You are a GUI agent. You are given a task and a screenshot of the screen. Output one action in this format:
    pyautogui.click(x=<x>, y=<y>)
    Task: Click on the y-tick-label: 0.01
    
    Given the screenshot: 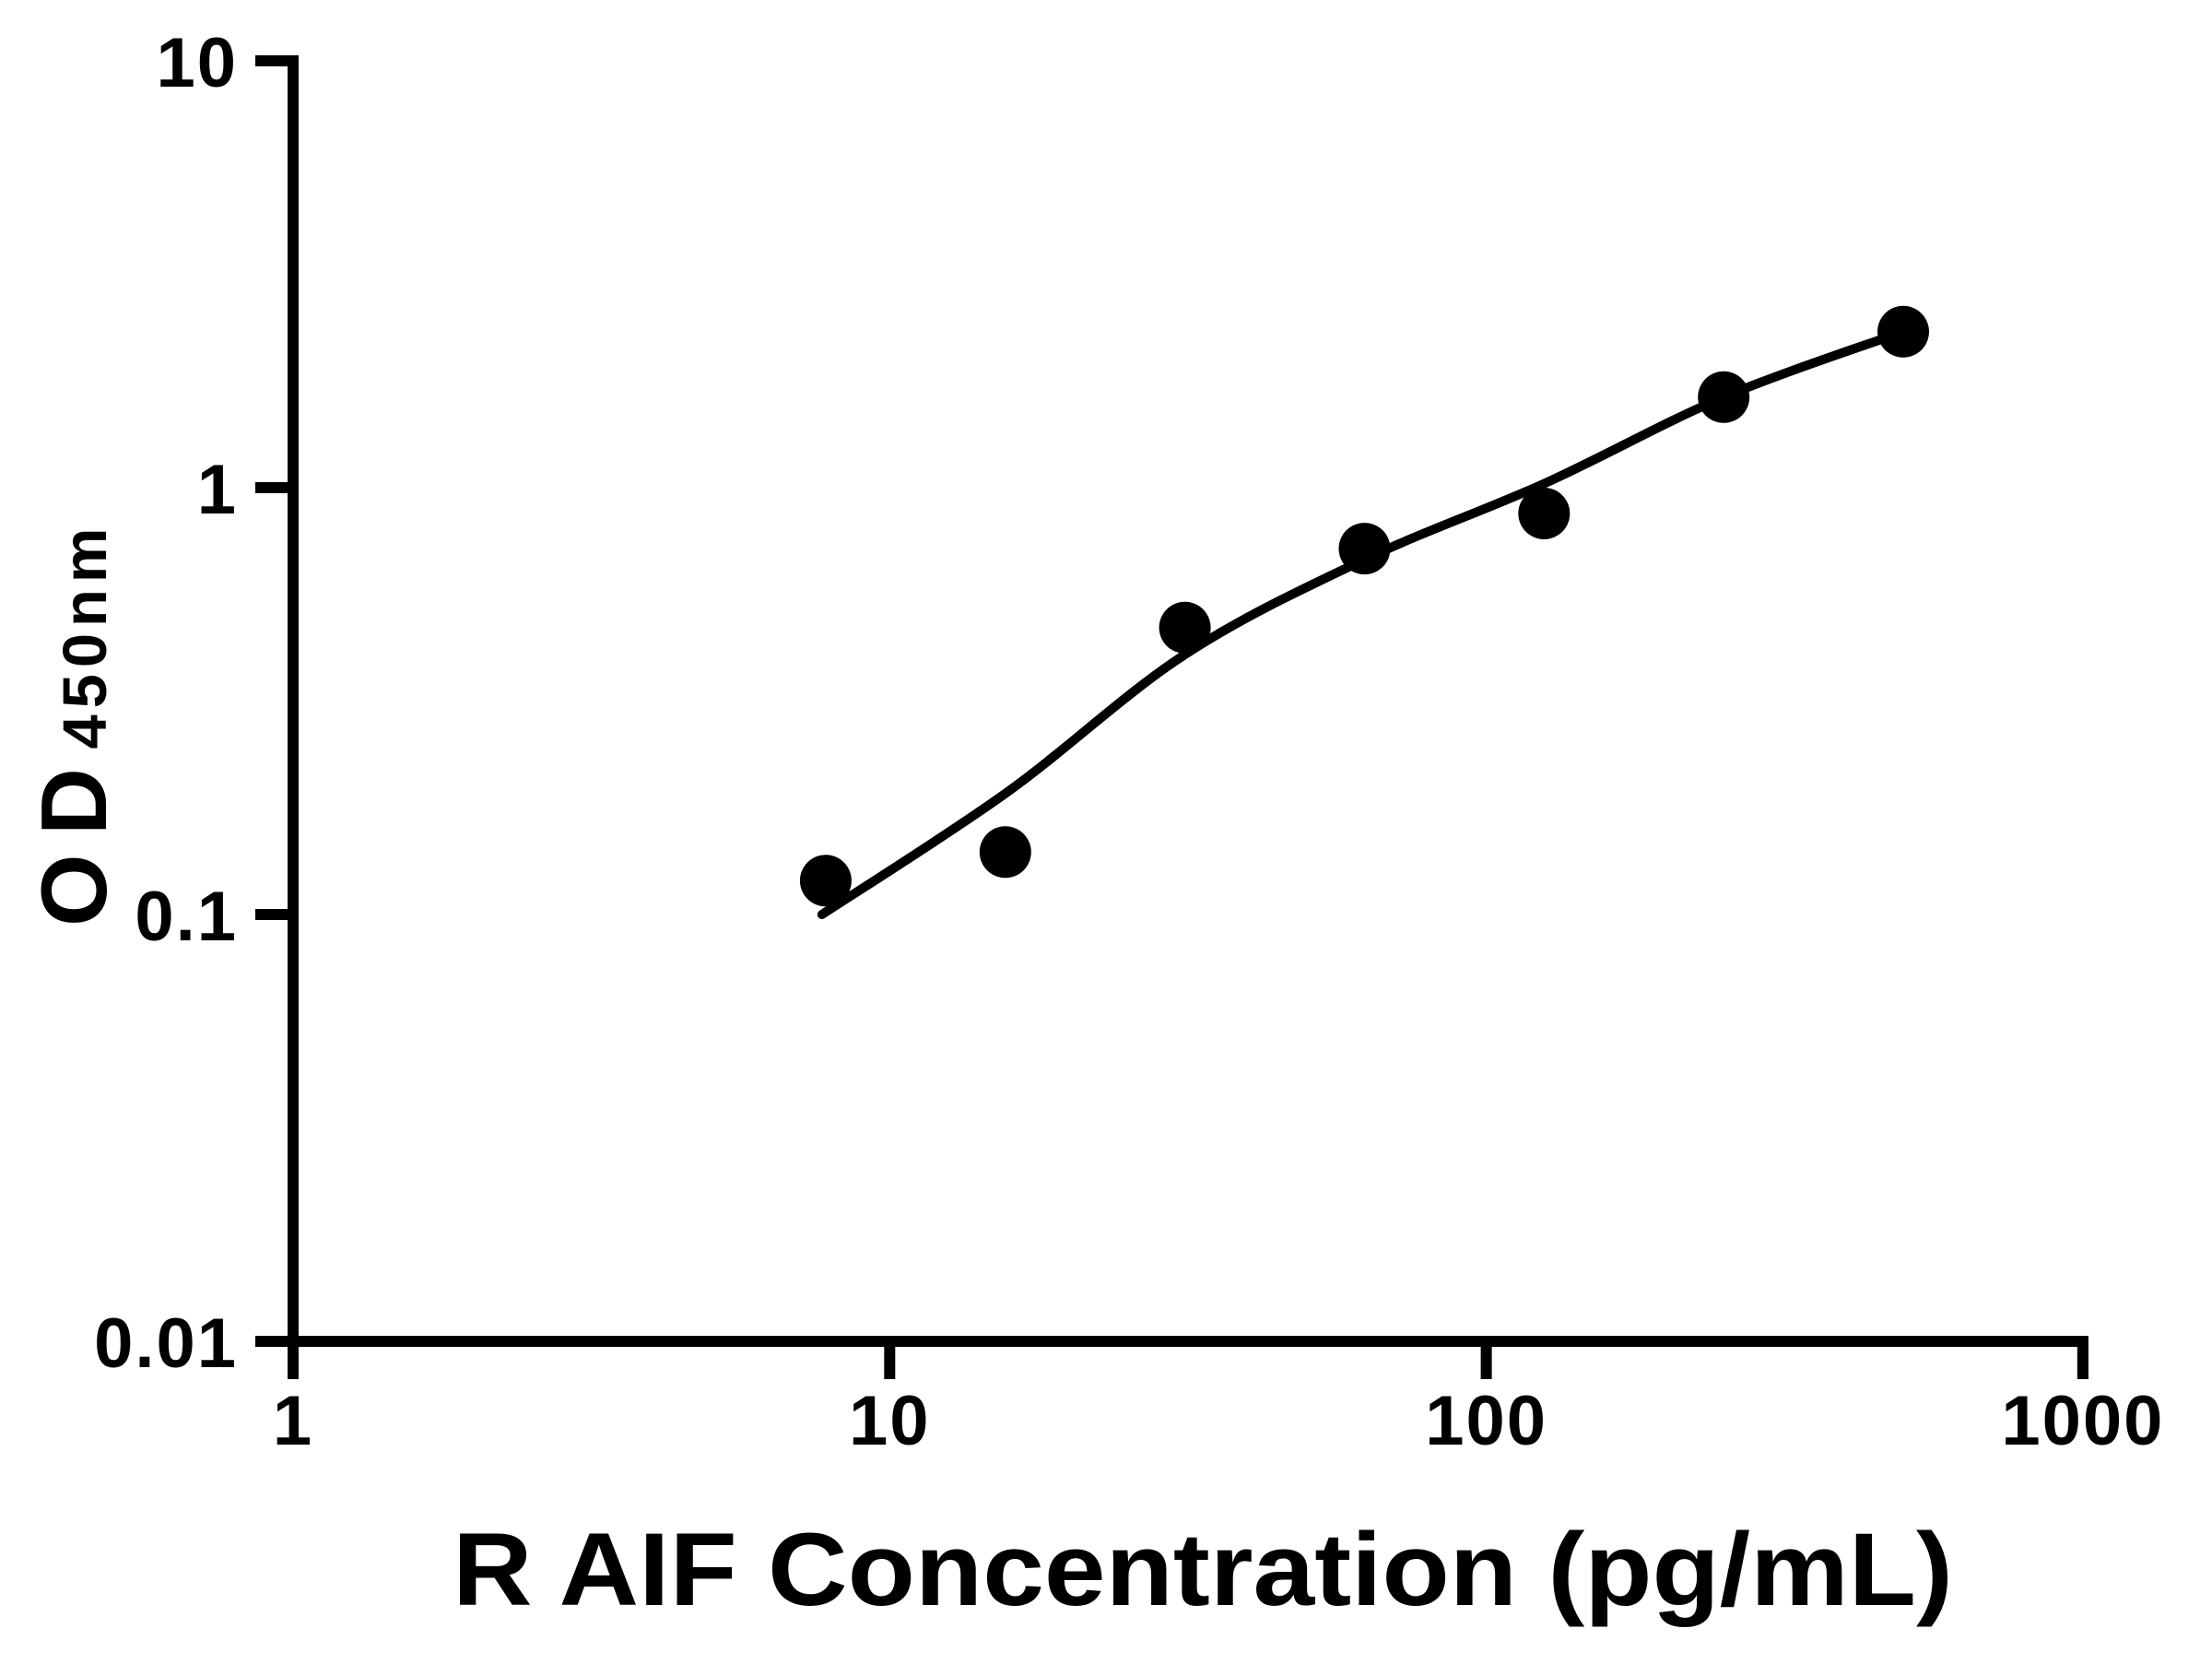 What is the action you would take?
    pyautogui.click(x=166, y=1343)
    